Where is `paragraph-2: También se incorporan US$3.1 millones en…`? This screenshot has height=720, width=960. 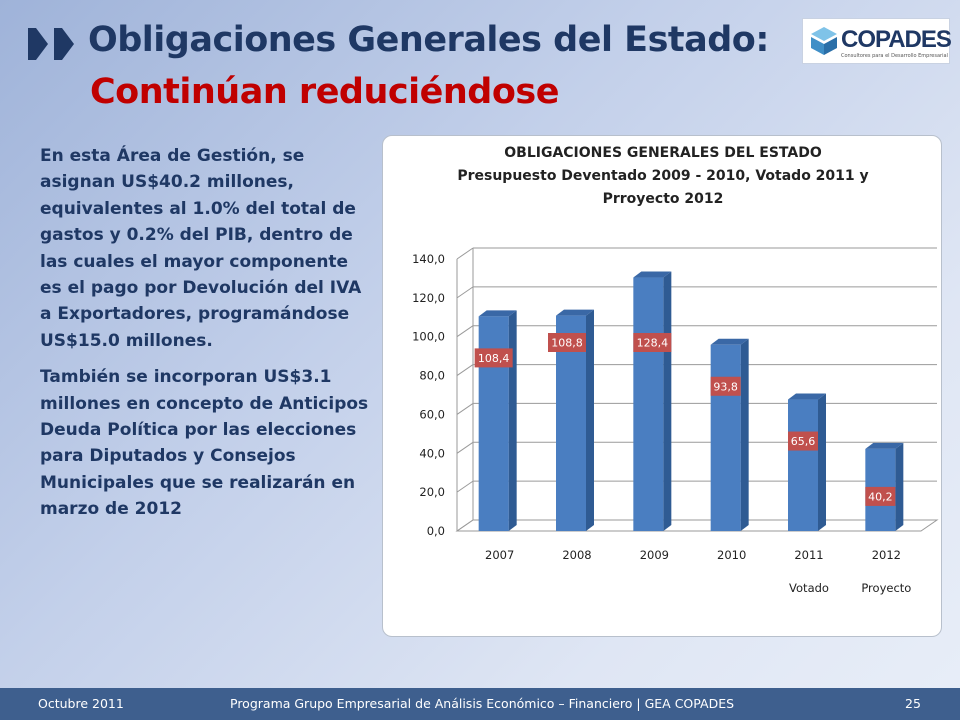 paragraph-2: También se incorporan US$3.1 millones en… is located at coordinates (204, 443).